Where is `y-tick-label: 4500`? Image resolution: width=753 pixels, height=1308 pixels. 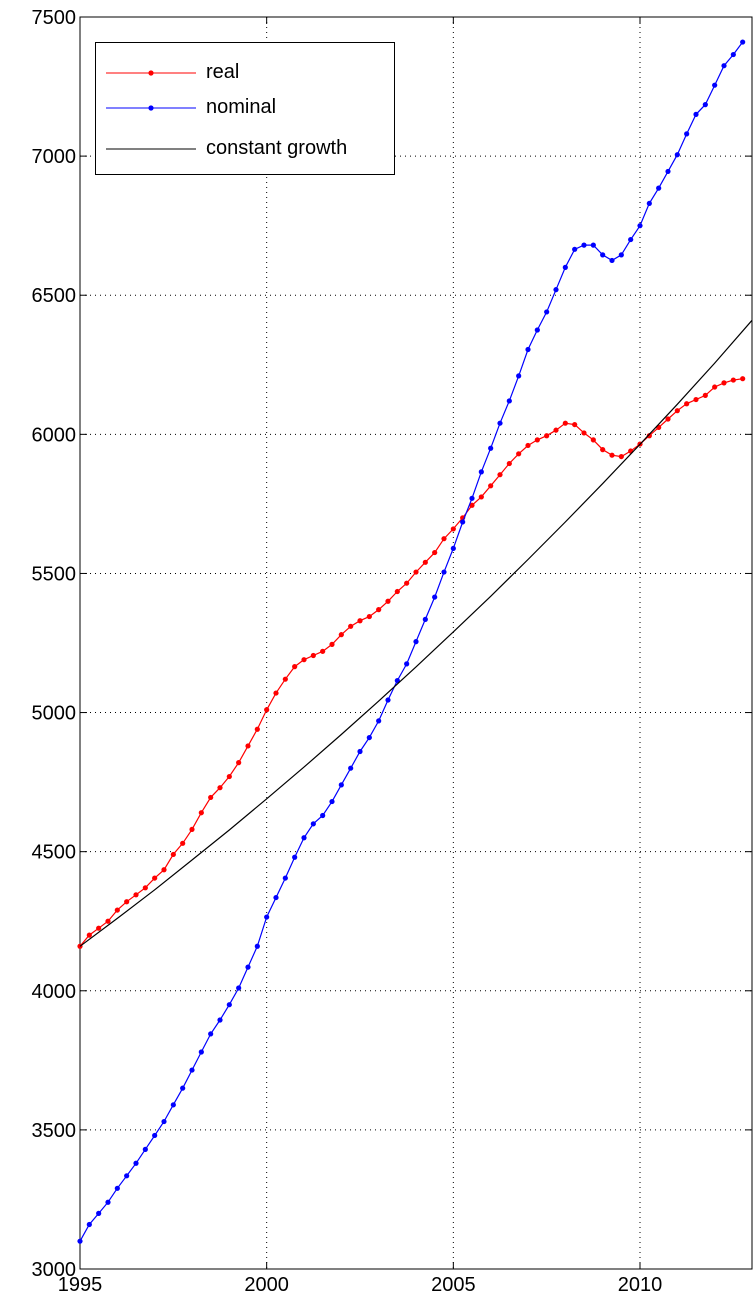 y-tick-label: 4500 is located at coordinates (54, 853).